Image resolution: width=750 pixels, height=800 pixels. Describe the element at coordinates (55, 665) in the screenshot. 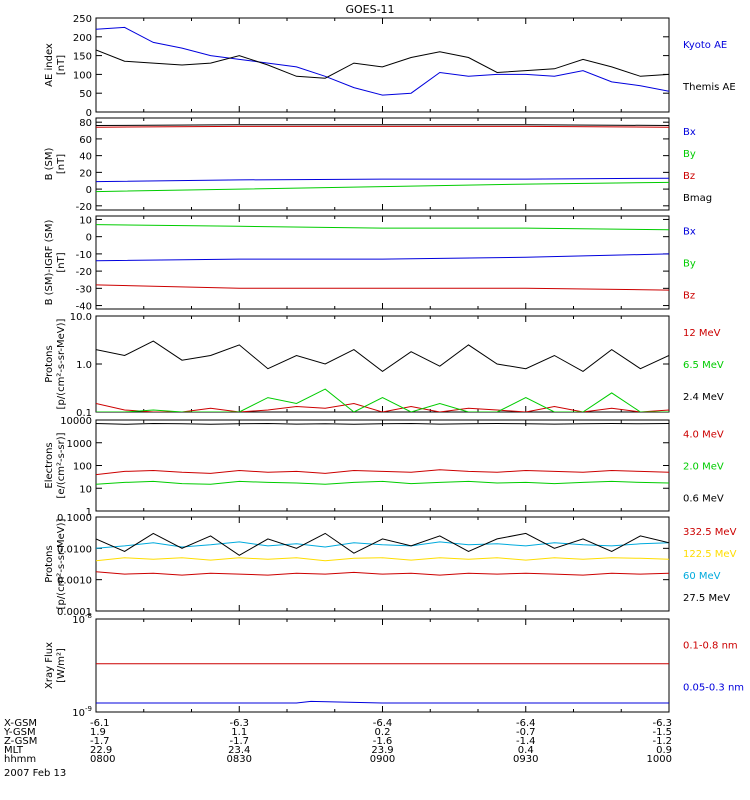

I see `y-axis-label: Xray Flux[W/m²]` at that location.